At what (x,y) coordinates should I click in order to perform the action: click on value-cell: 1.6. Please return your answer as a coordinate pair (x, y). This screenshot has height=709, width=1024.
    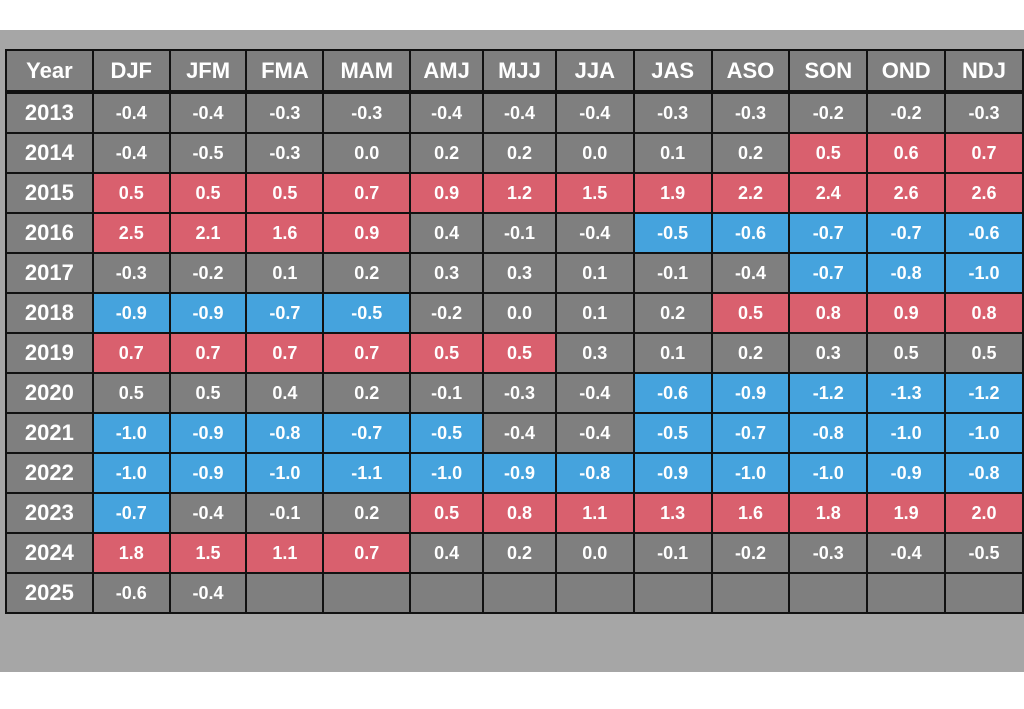
    Looking at the image, I should click on (750, 513).